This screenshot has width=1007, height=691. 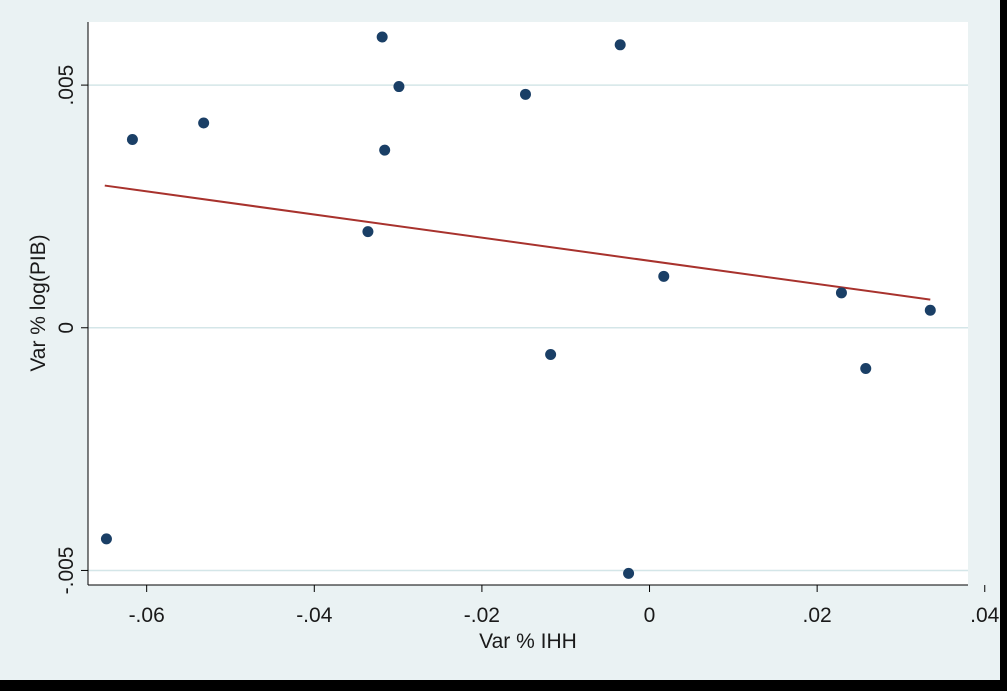 I want to click on x-axis-ticks: -.06 -.04 -.02 0 .02 .04, so click(x=564, y=606).